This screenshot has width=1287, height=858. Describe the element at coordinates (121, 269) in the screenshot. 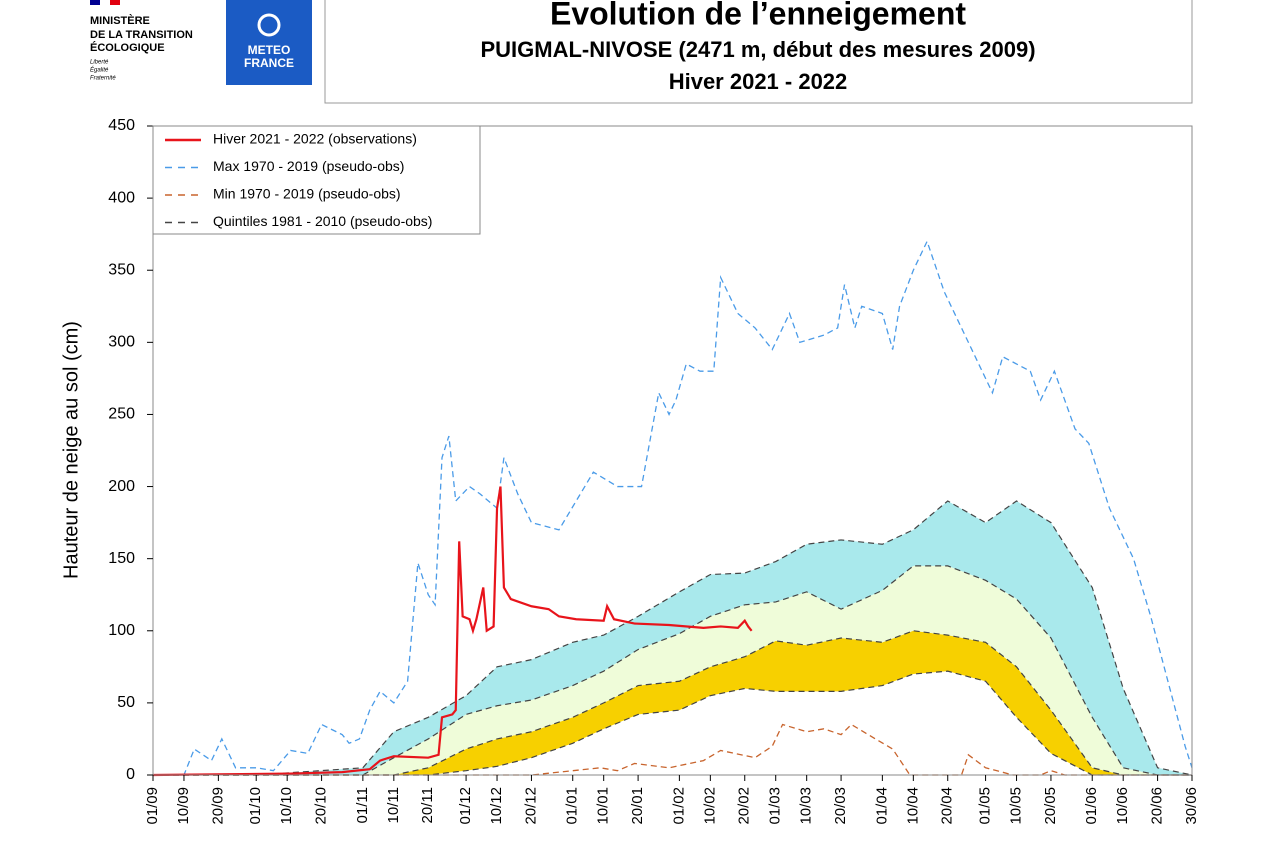

I see `y-tick-label: 350` at that location.